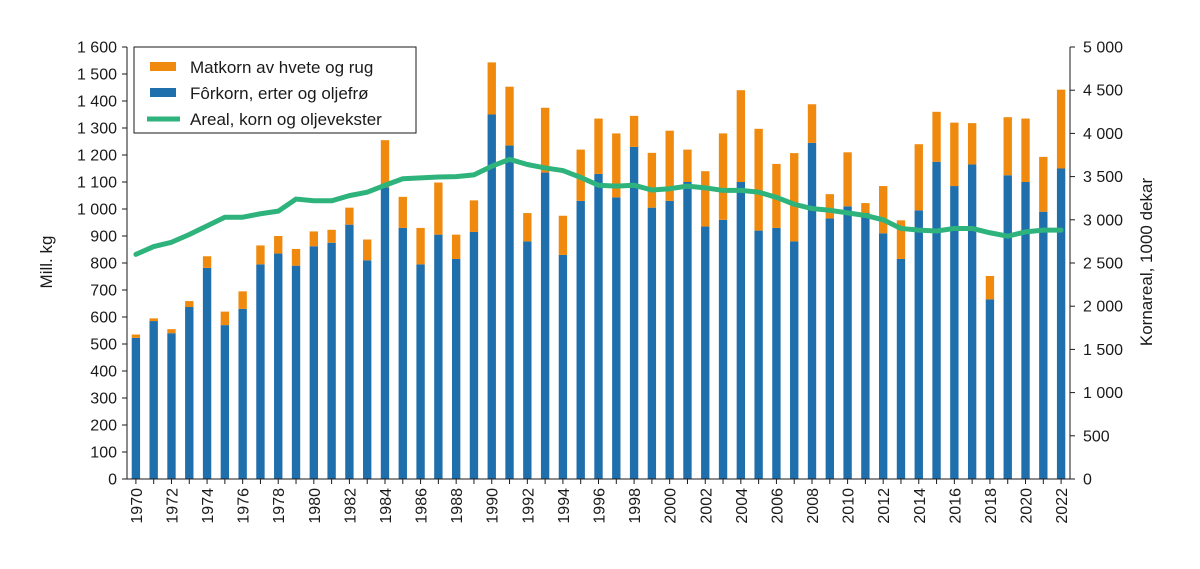  What do you see at coordinates (1027, 506) in the screenshot?
I see `x-tick-label: 2020` at bounding box center [1027, 506].